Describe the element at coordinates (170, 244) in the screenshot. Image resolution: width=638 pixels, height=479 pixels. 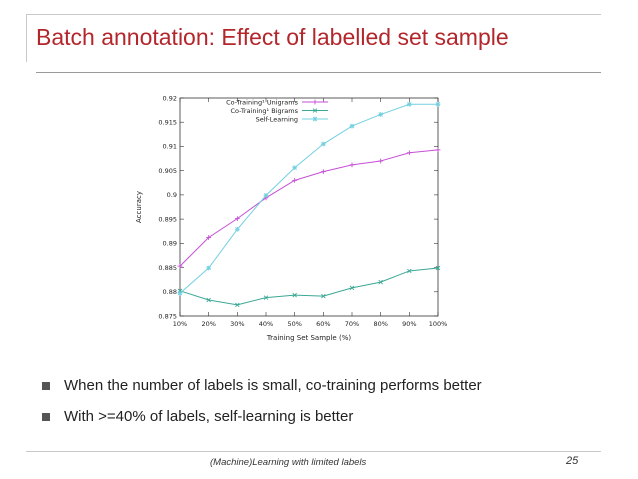
I see `y-tick-label: 0.89` at that location.